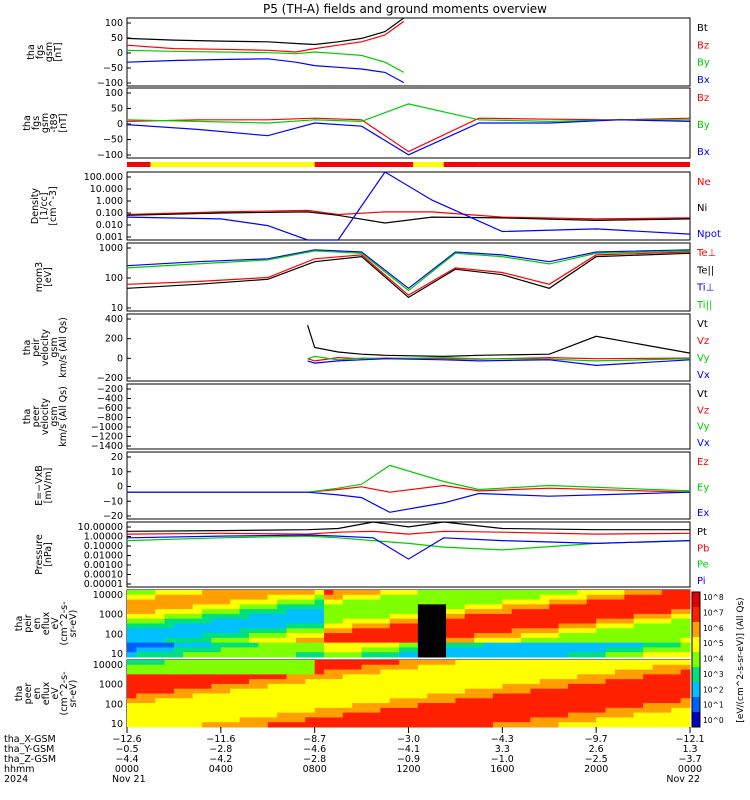 The width and height of the screenshot is (750, 800). Describe the element at coordinates (114, 93) in the screenshot. I see `y-tick-label: 100` at that location.